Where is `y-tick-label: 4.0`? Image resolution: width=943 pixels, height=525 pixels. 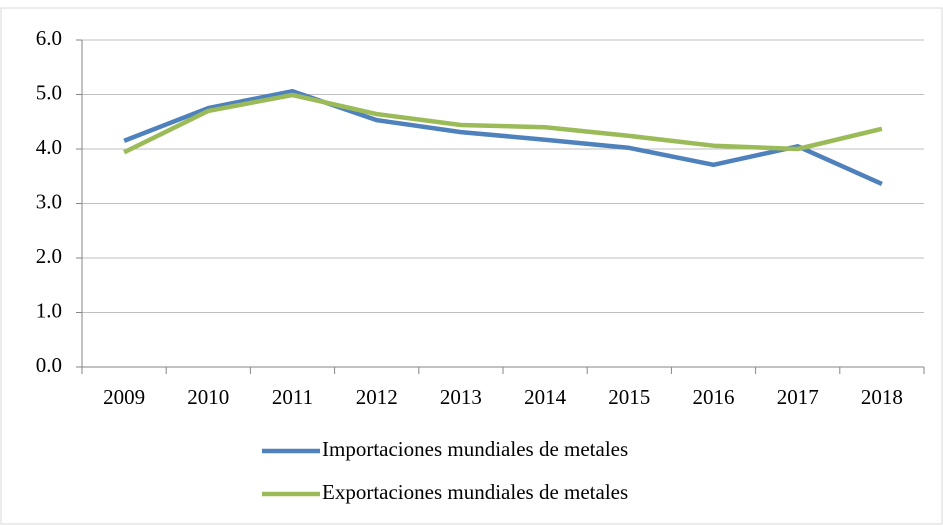 y-tick-label: 4.0 is located at coordinates (49, 147).